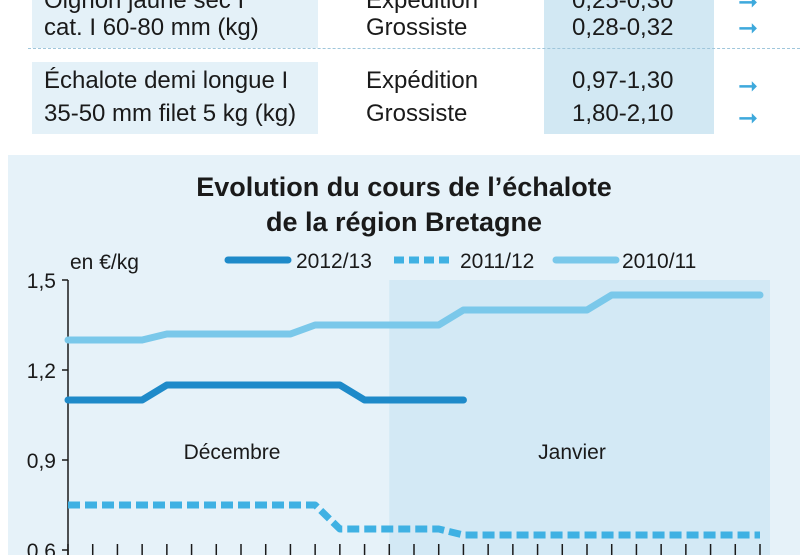  I want to click on period-label-janvier: Janvier, so click(572, 452).